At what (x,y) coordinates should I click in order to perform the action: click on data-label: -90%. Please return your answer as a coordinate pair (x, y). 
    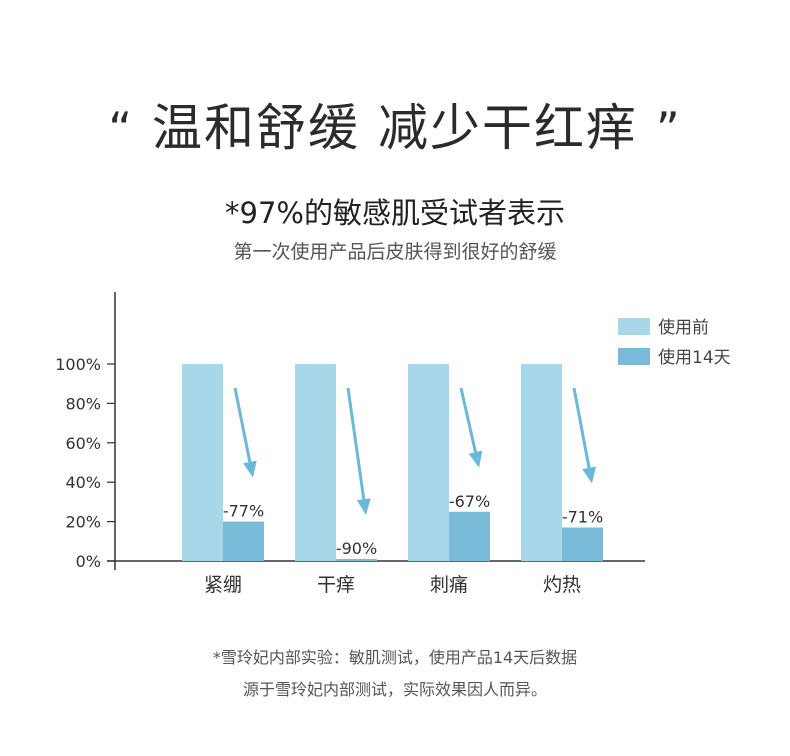
    Looking at the image, I should click on (356, 548).